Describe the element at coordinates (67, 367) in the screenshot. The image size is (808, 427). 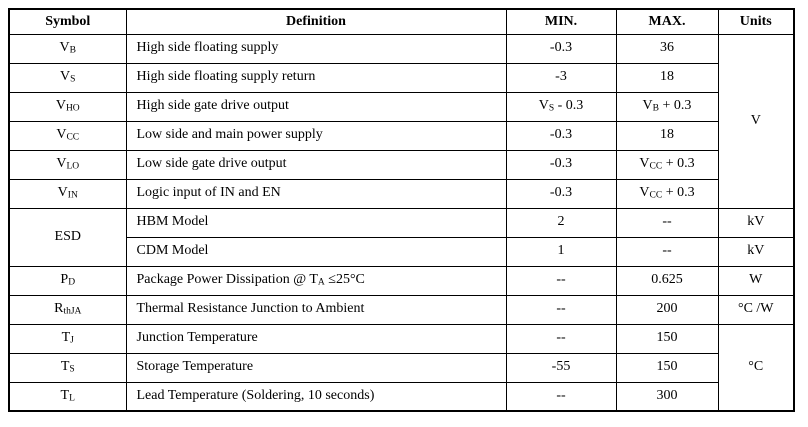
I see `symbol-cell: TS` at that location.